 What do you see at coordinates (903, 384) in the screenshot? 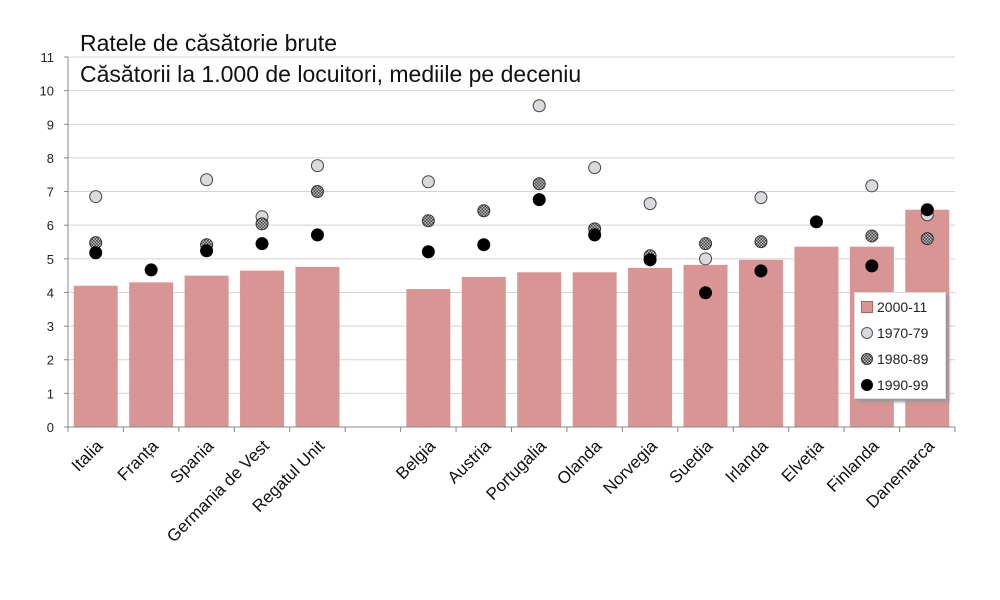
I see `legend-label: 1990-99` at bounding box center [903, 384].